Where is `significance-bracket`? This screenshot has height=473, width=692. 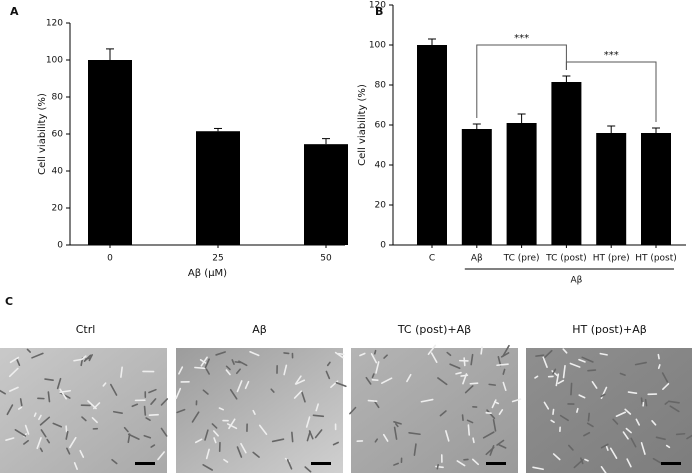
significance-bracket is located at coordinates (521, 81).